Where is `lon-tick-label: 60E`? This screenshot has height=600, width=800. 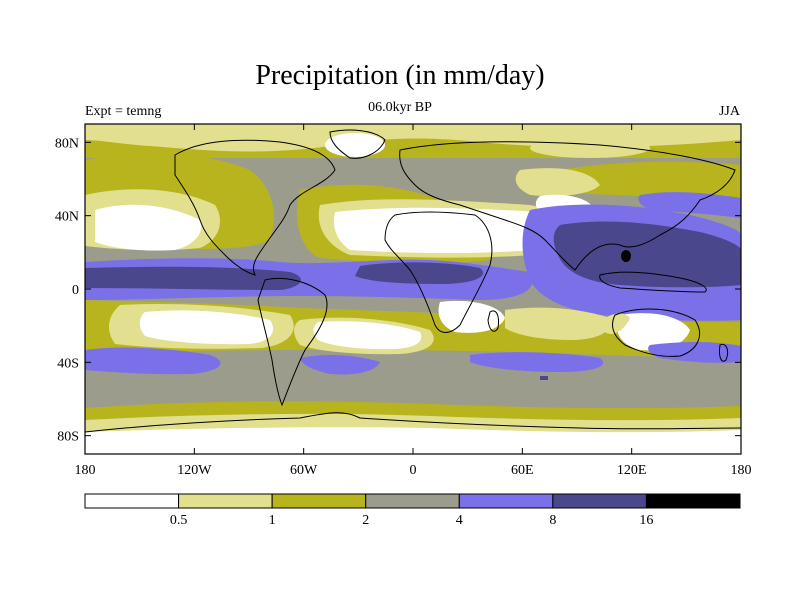
lon-tick-label: 60E is located at coordinates (522, 470).